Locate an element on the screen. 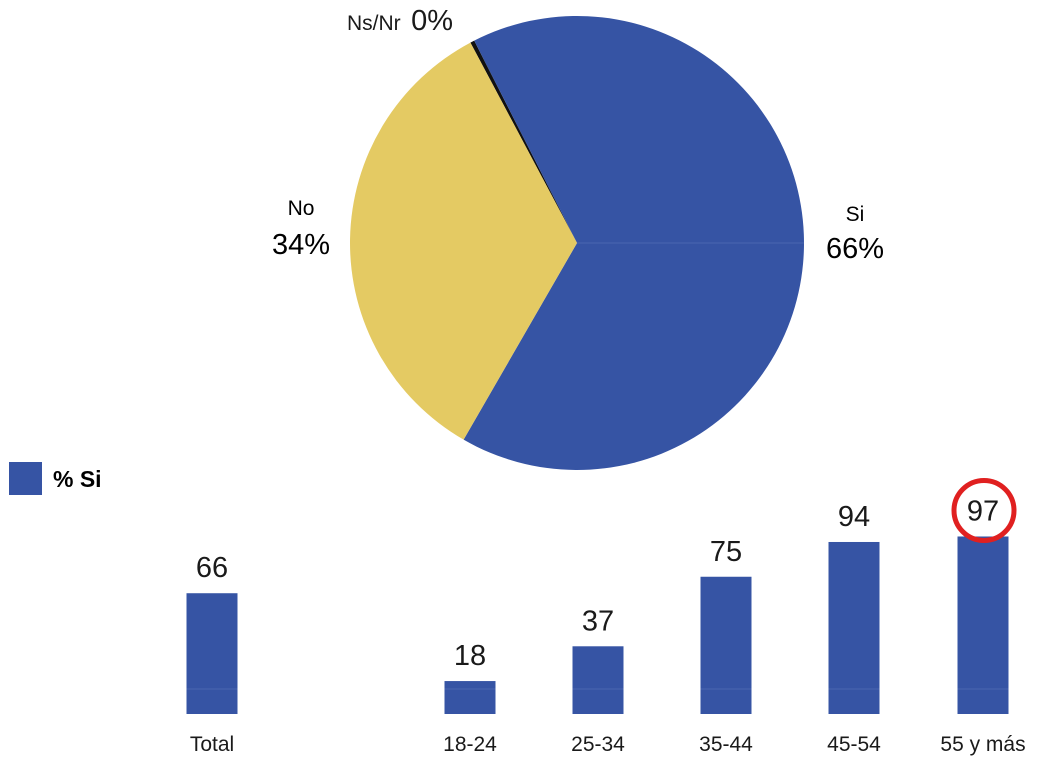  pie-label-no-name: No is located at coordinates (301, 208).